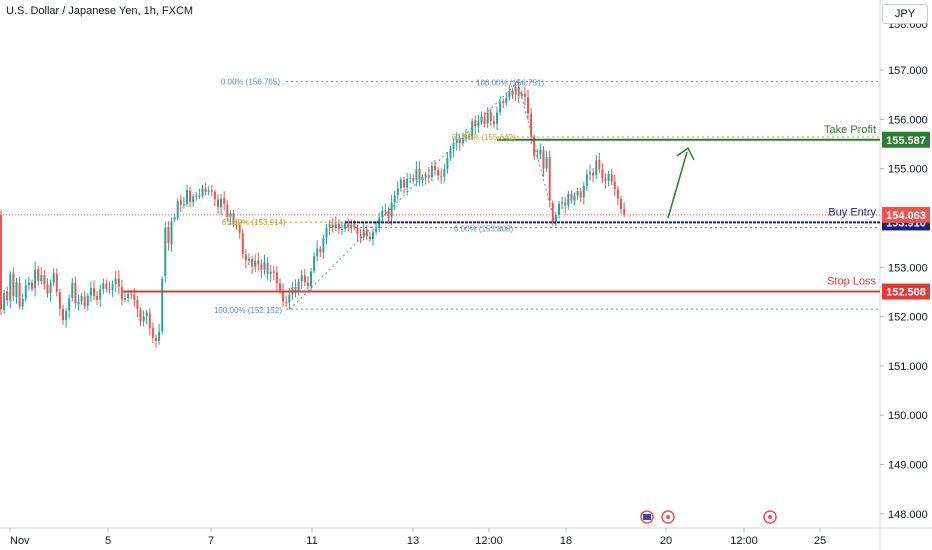  What do you see at coordinates (483, 228) in the screenshot?
I see `fib-level-label: 0.00% (153.808)` at bounding box center [483, 228].